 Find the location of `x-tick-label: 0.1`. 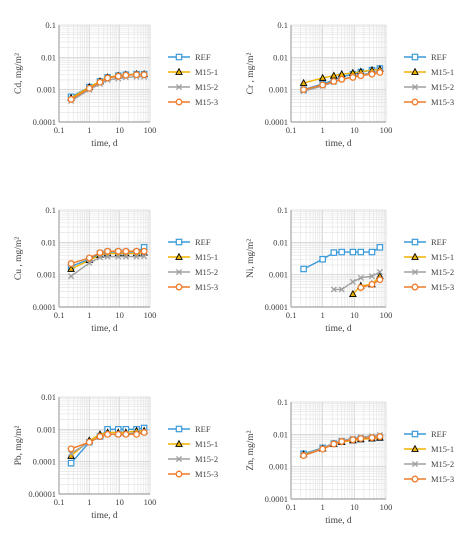

x-tick-label: 0.1 is located at coordinates (291, 507).